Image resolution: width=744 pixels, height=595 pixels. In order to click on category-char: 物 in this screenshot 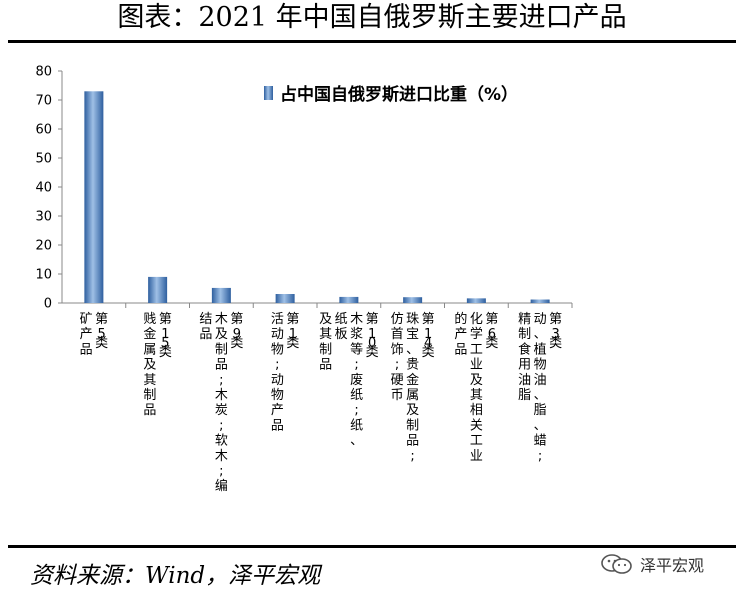, I will do `click(540, 365)`.